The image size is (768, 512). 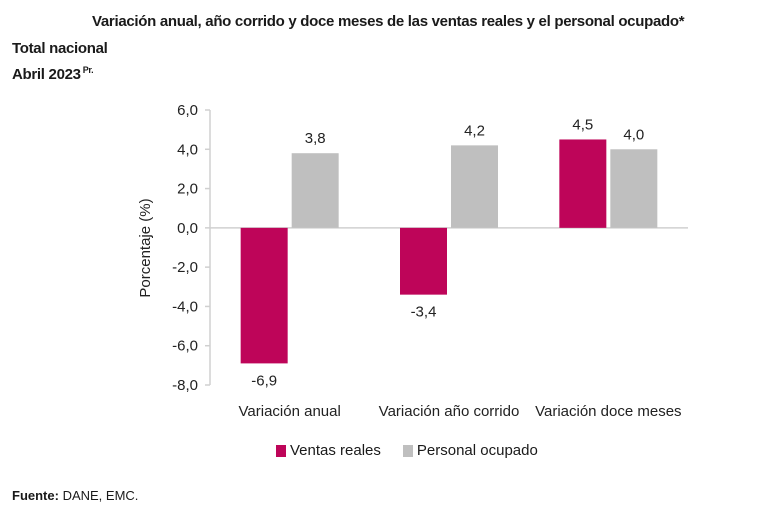 What do you see at coordinates (145, 247) in the screenshot?
I see `y-axis-label: Porcentaje (%)` at bounding box center [145, 247].